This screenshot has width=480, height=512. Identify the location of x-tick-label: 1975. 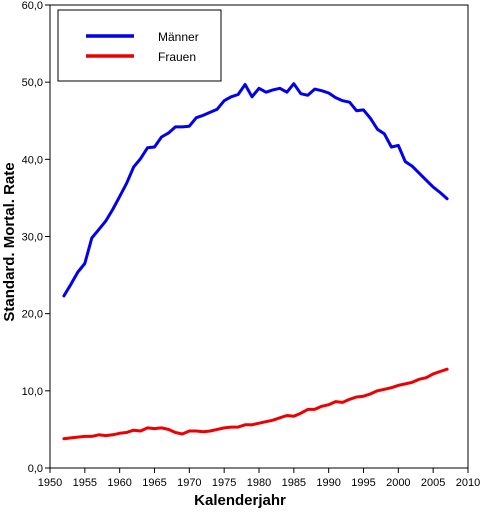
(224, 483).